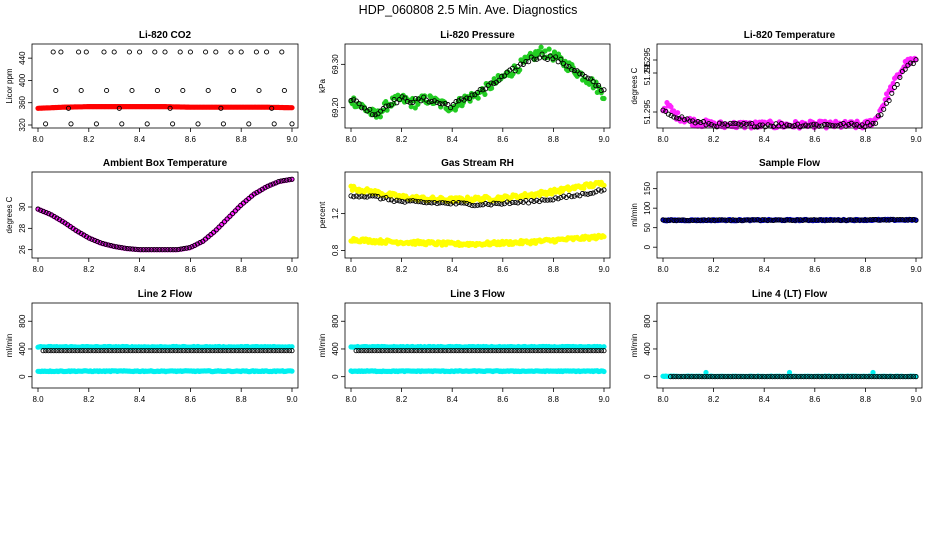 This screenshot has height=545, width=936. Describe the element at coordinates (604, 139) in the screenshot. I see `x-tick-label: 9.0` at that location.